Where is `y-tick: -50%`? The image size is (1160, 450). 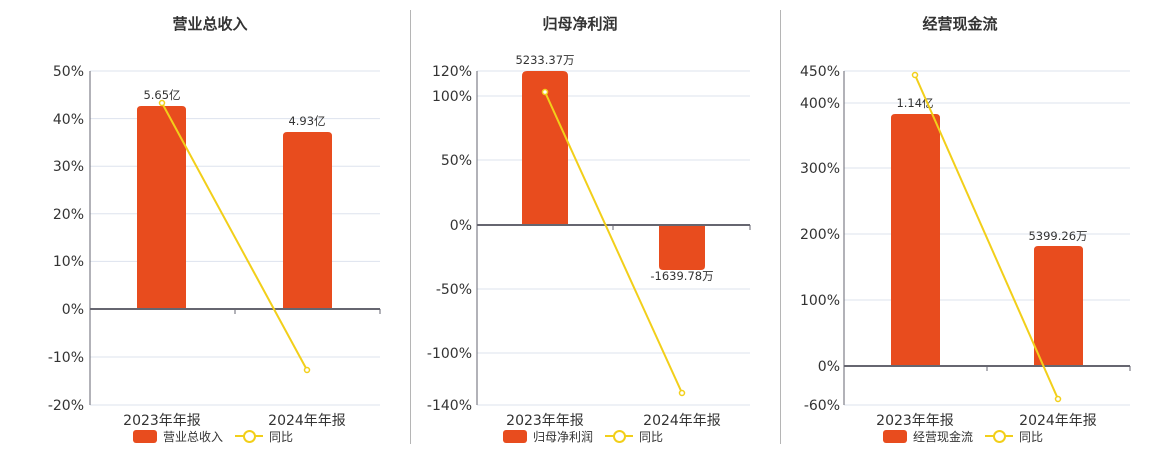
y-tick: -50% is located at coordinates (454, 290).